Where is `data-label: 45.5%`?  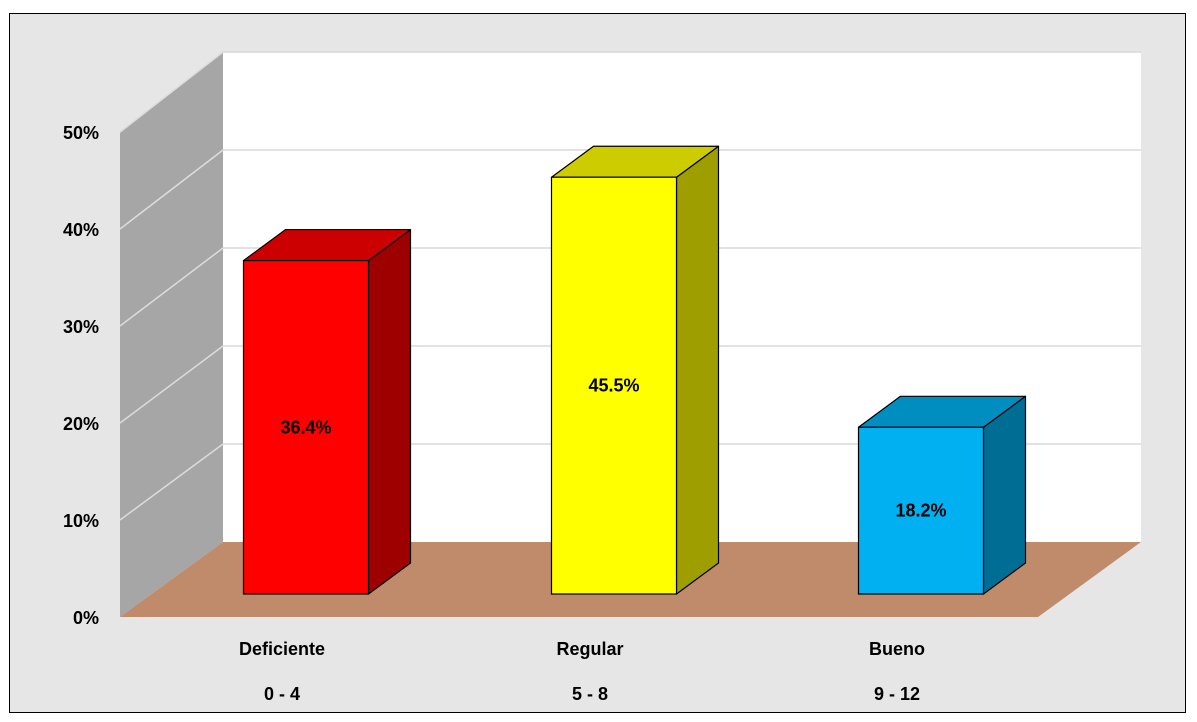 data-label: 45.5% is located at coordinates (613, 386).